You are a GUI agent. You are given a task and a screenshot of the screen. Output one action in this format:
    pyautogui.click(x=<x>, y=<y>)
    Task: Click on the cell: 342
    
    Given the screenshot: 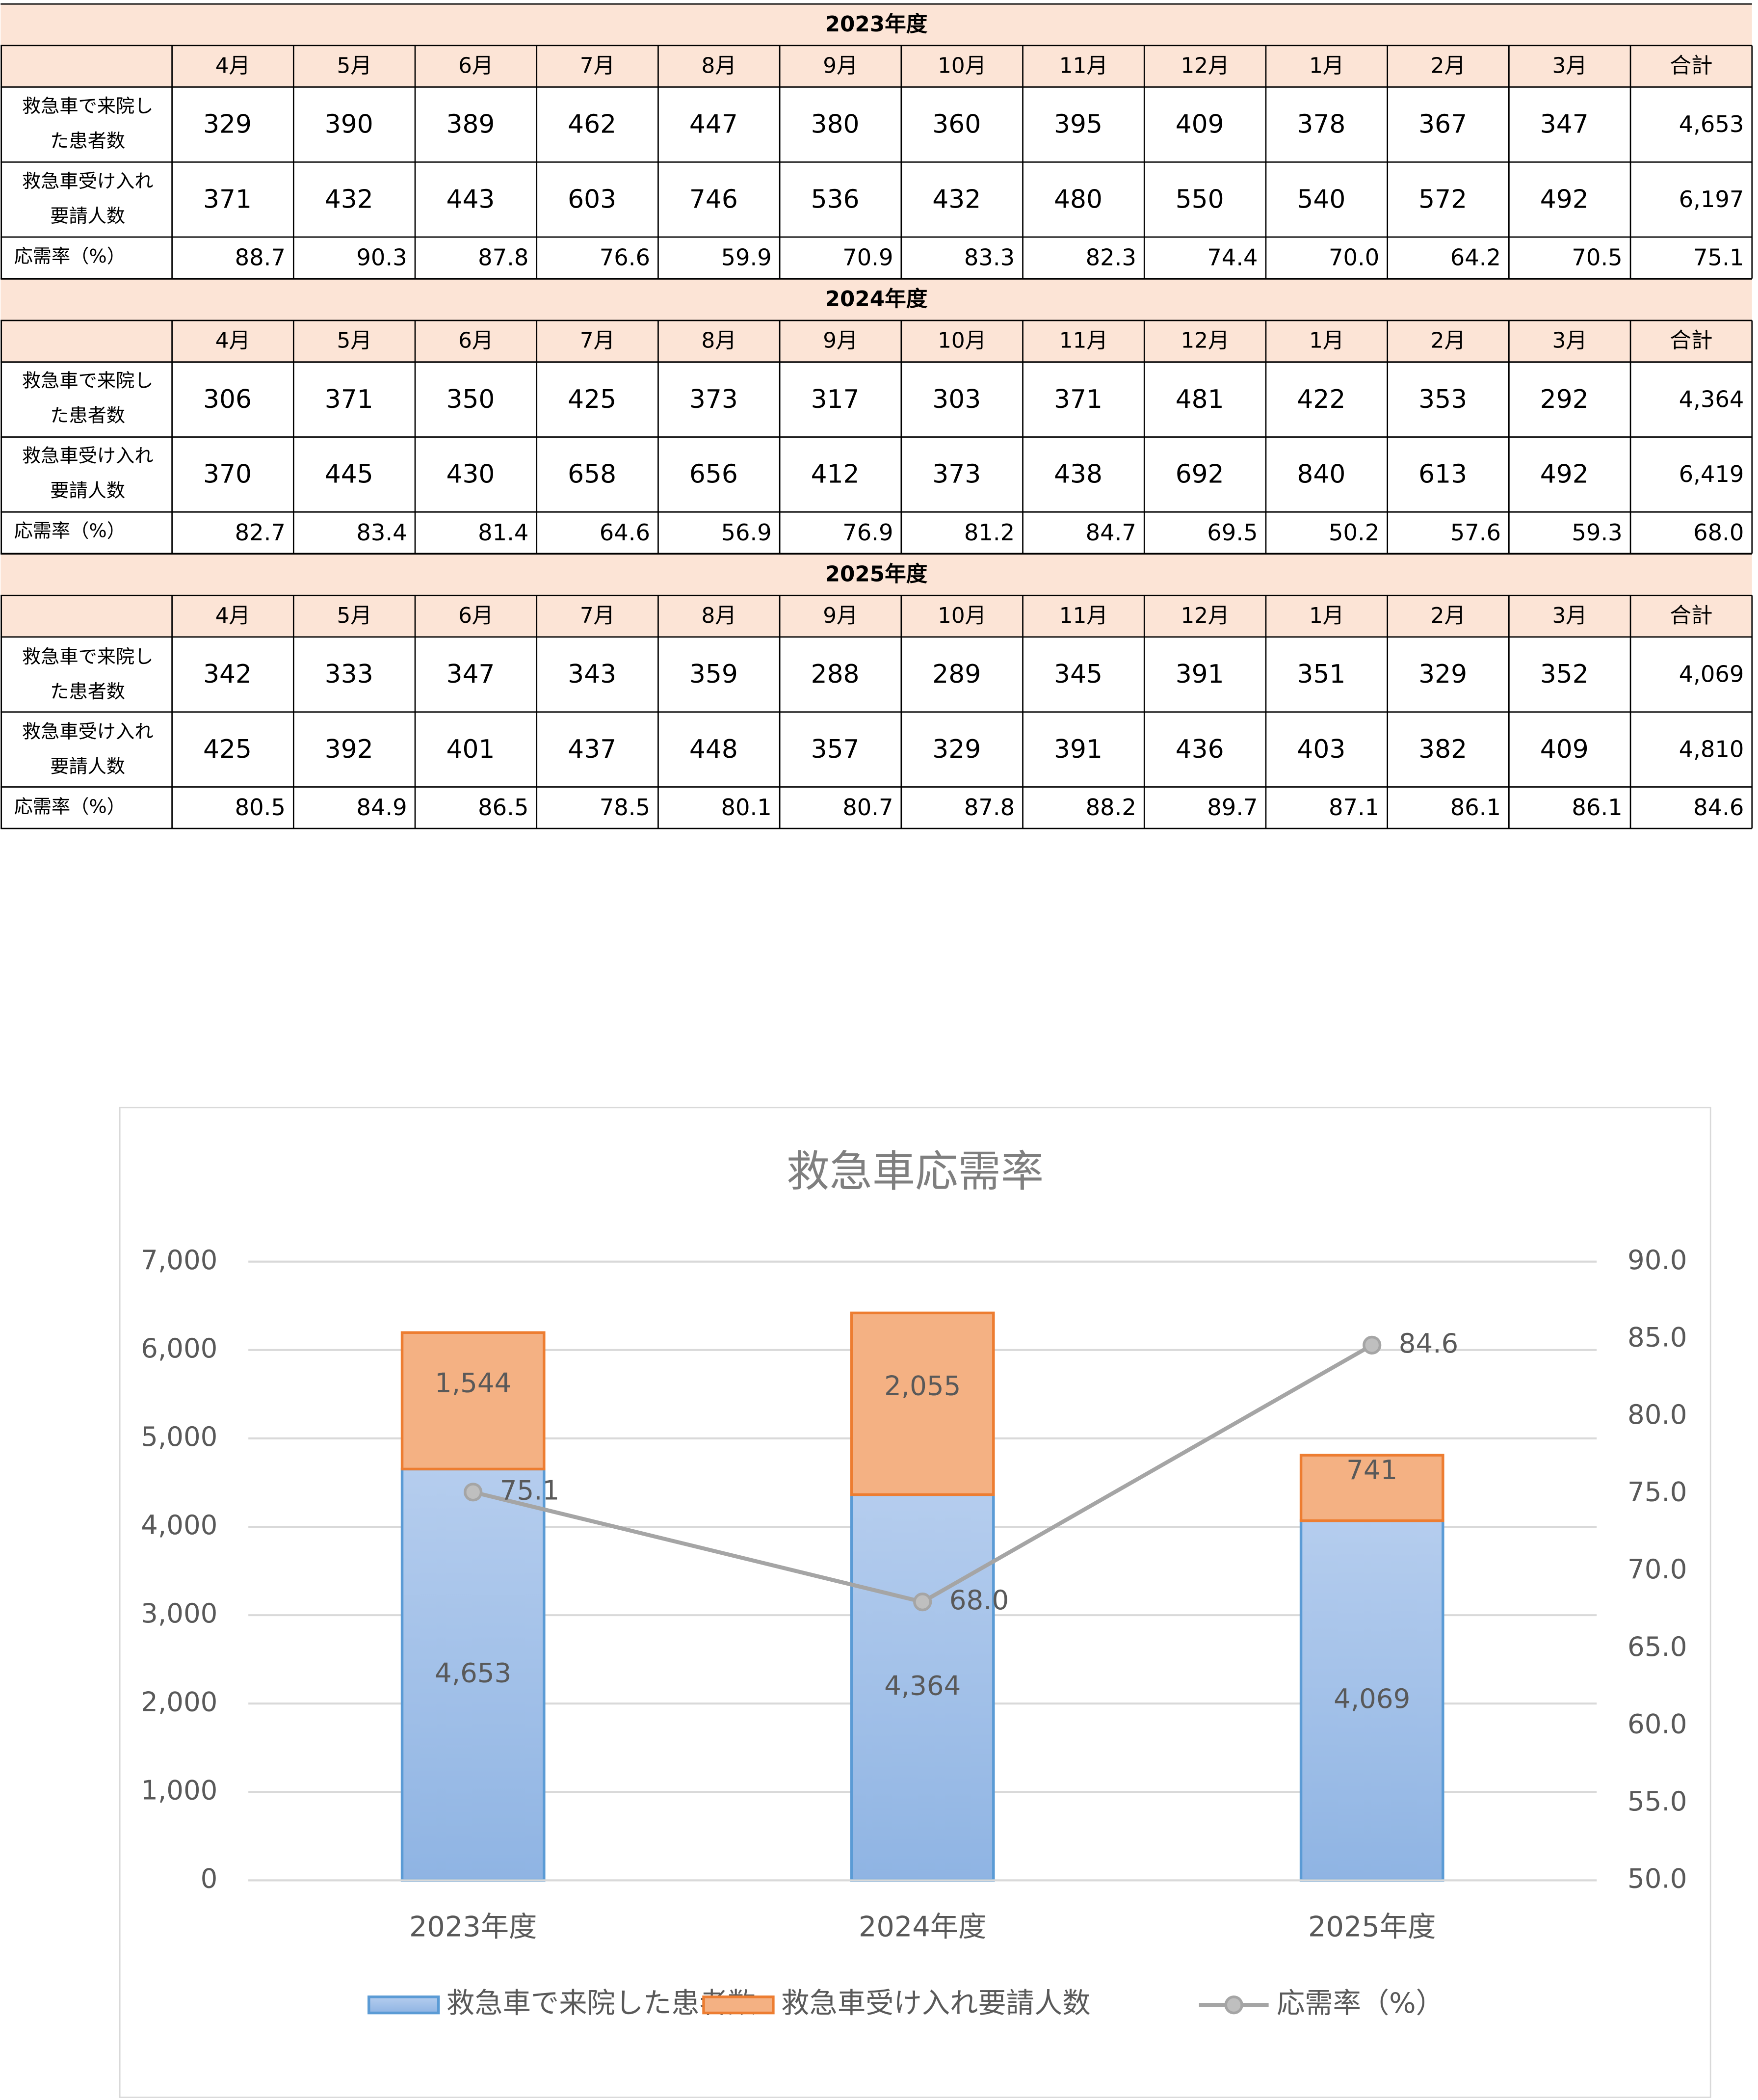 What is the action you would take?
    pyautogui.click(x=227, y=674)
    